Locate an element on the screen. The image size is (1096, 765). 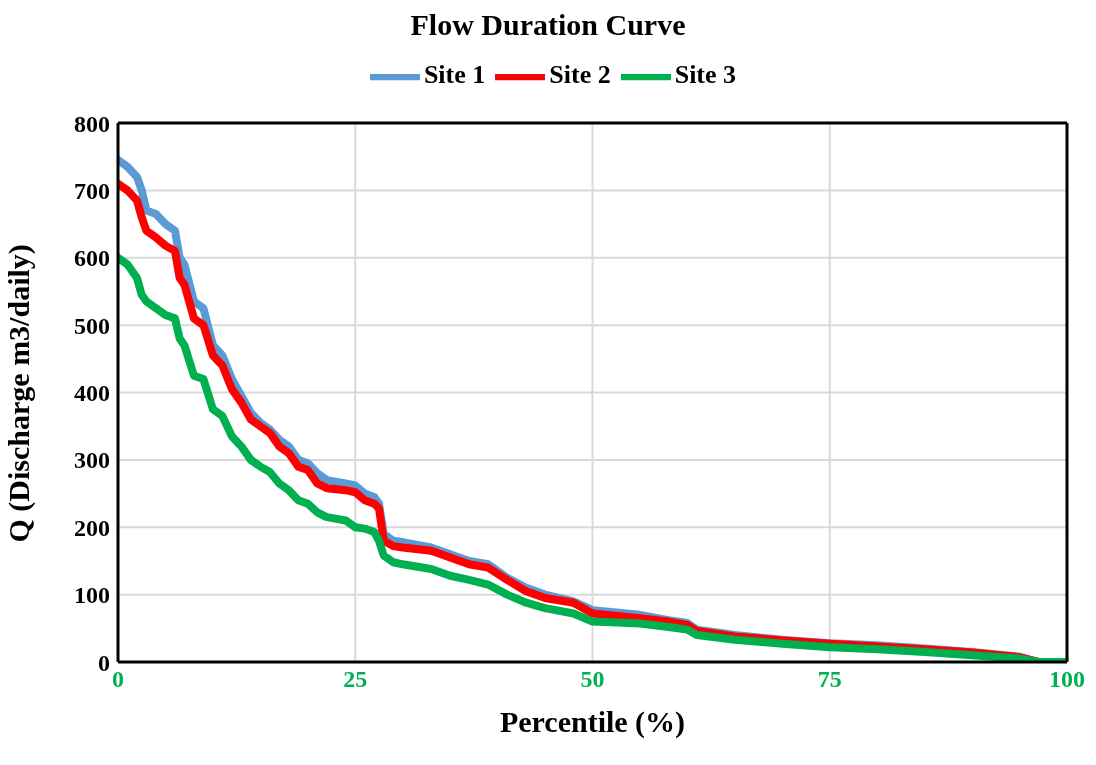
chart-title: Flow Duration Curve is located at coordinates (548, 25).